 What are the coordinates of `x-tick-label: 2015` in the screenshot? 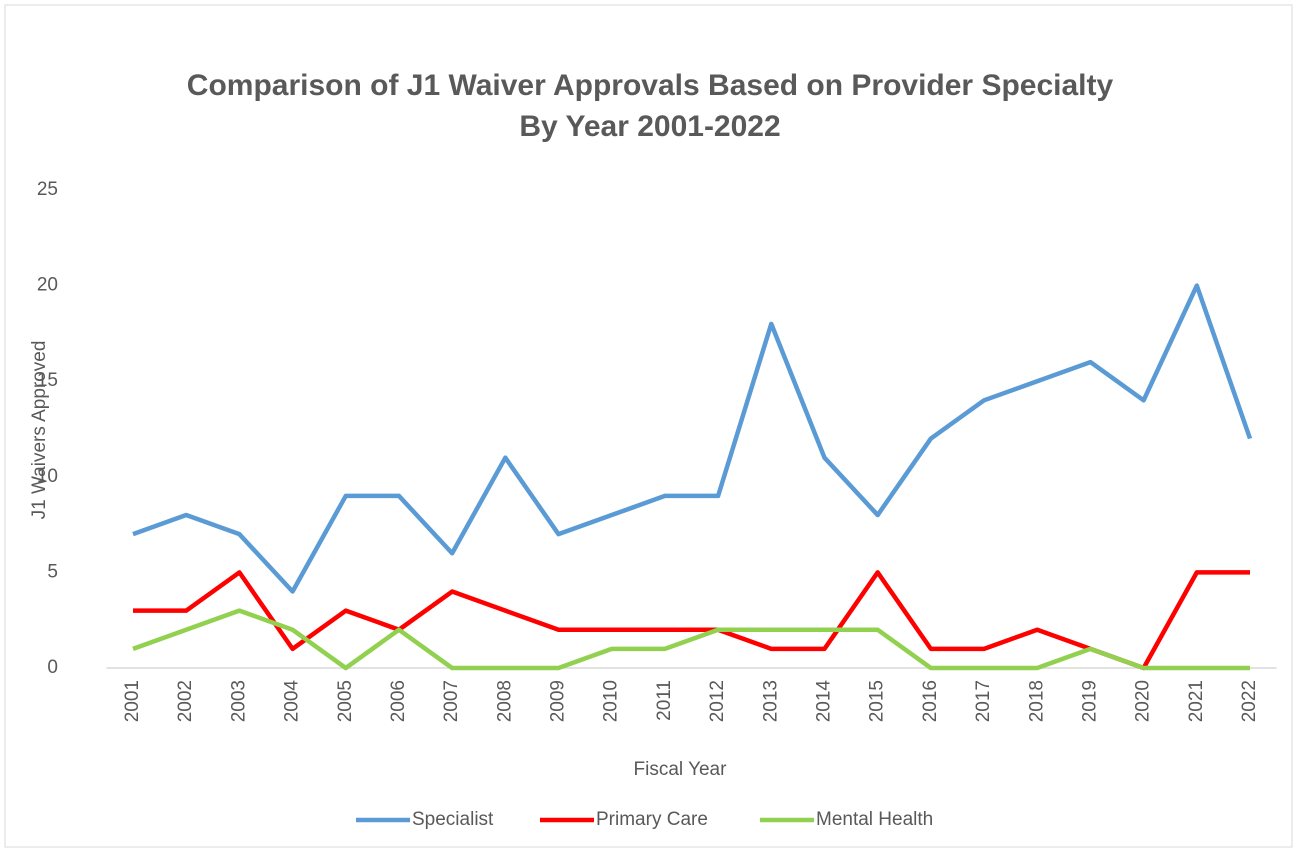 It's located at (877, 701).